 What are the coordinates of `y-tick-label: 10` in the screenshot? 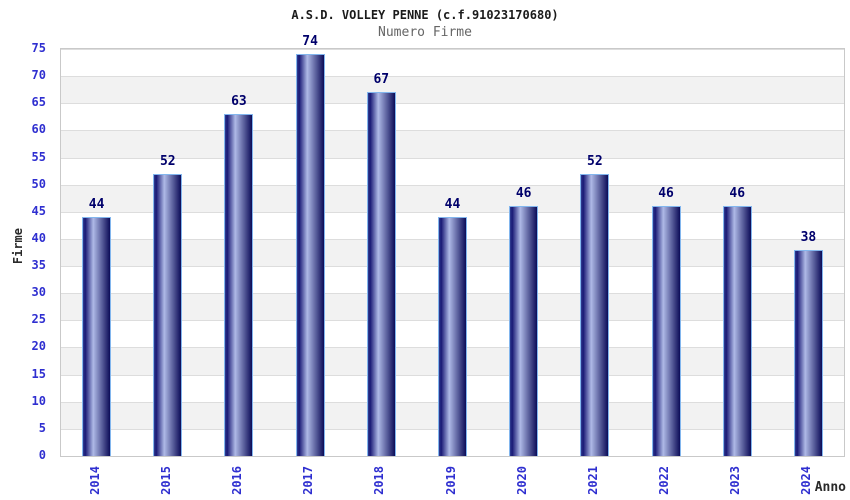 It's located at (38, 400).